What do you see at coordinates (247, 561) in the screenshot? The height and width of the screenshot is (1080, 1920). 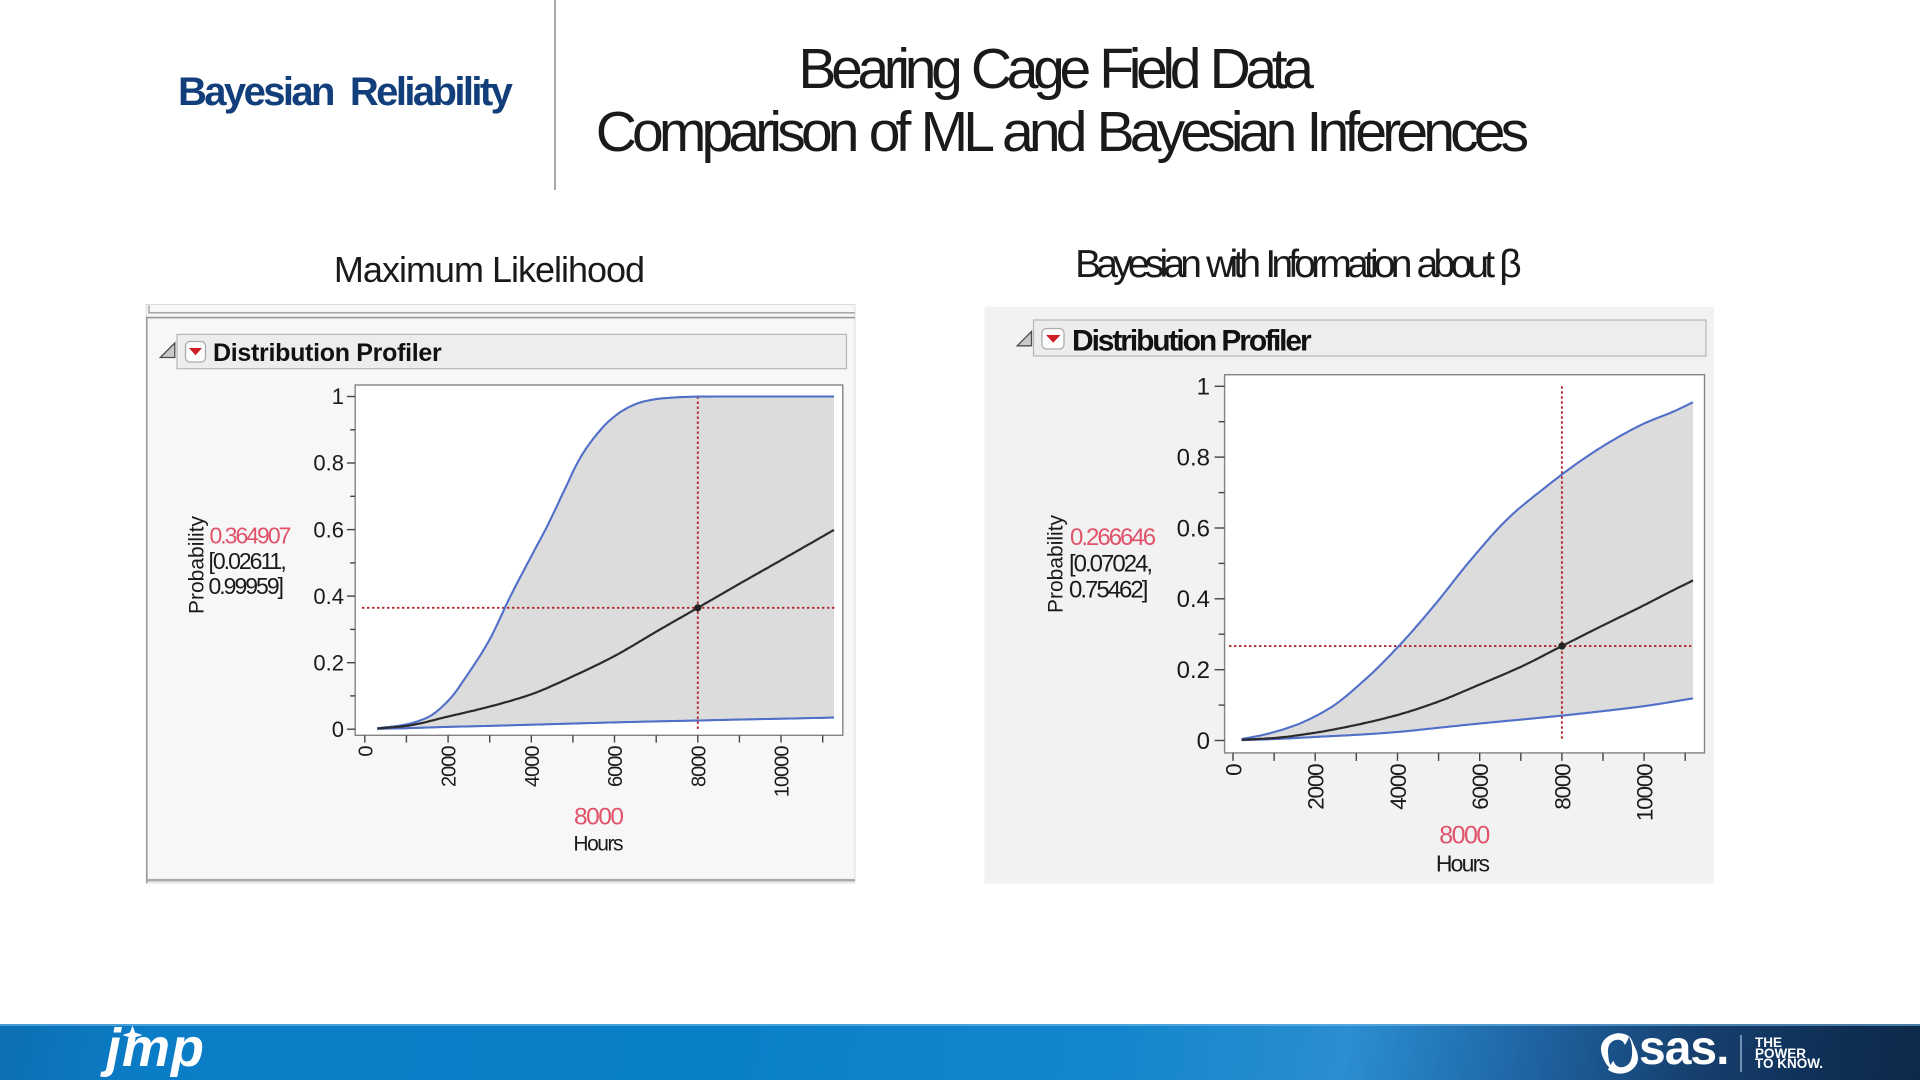 I see `svg-text: [0.02611,` at bounding box center [247, 561].